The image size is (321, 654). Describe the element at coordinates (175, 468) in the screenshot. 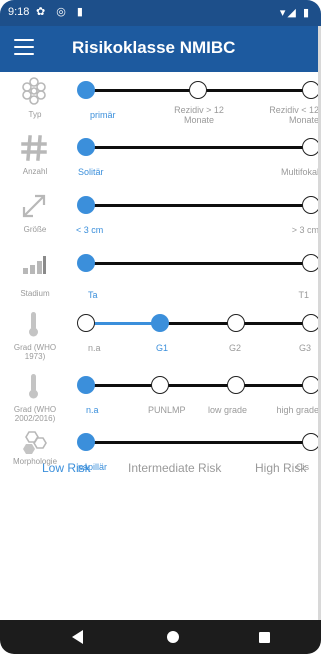

I see `risk-intermediate: Intermediate Risk` at that location.